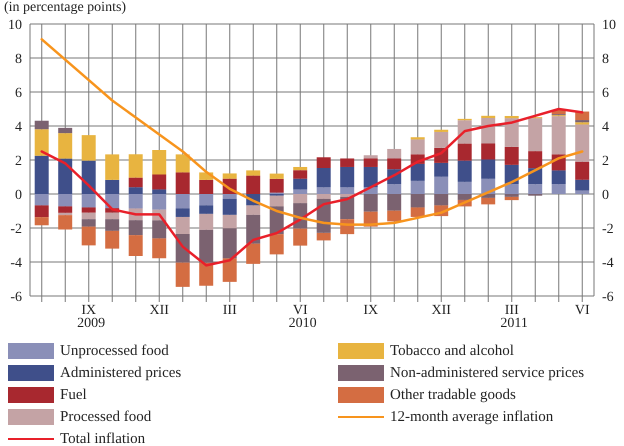 This screenshot has height=446, width=624. I want to click on legend-label: Processed food, so click(106, 417).